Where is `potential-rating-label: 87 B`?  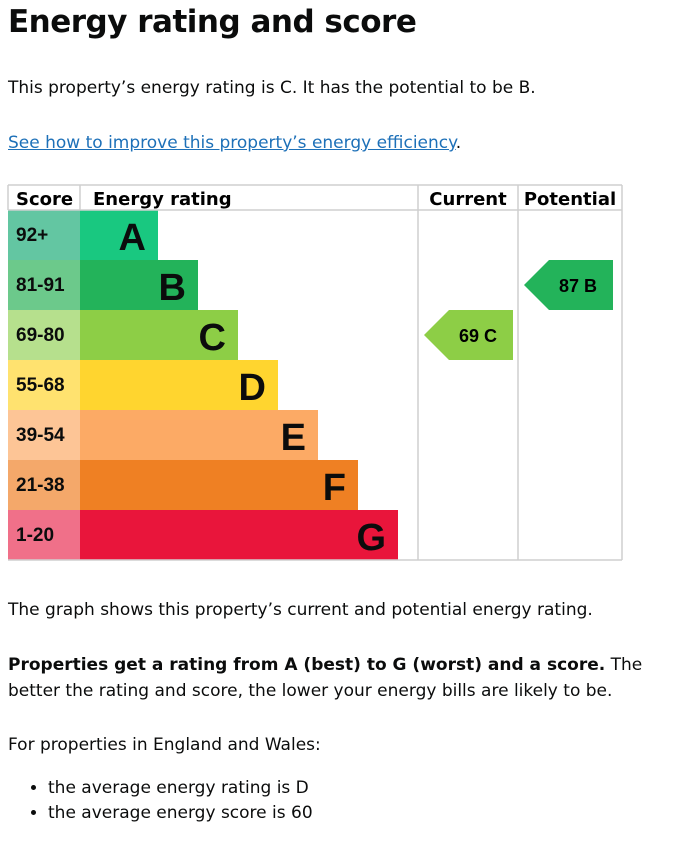 potential-rating-label: 87 B is located at coordinates (578, 286).